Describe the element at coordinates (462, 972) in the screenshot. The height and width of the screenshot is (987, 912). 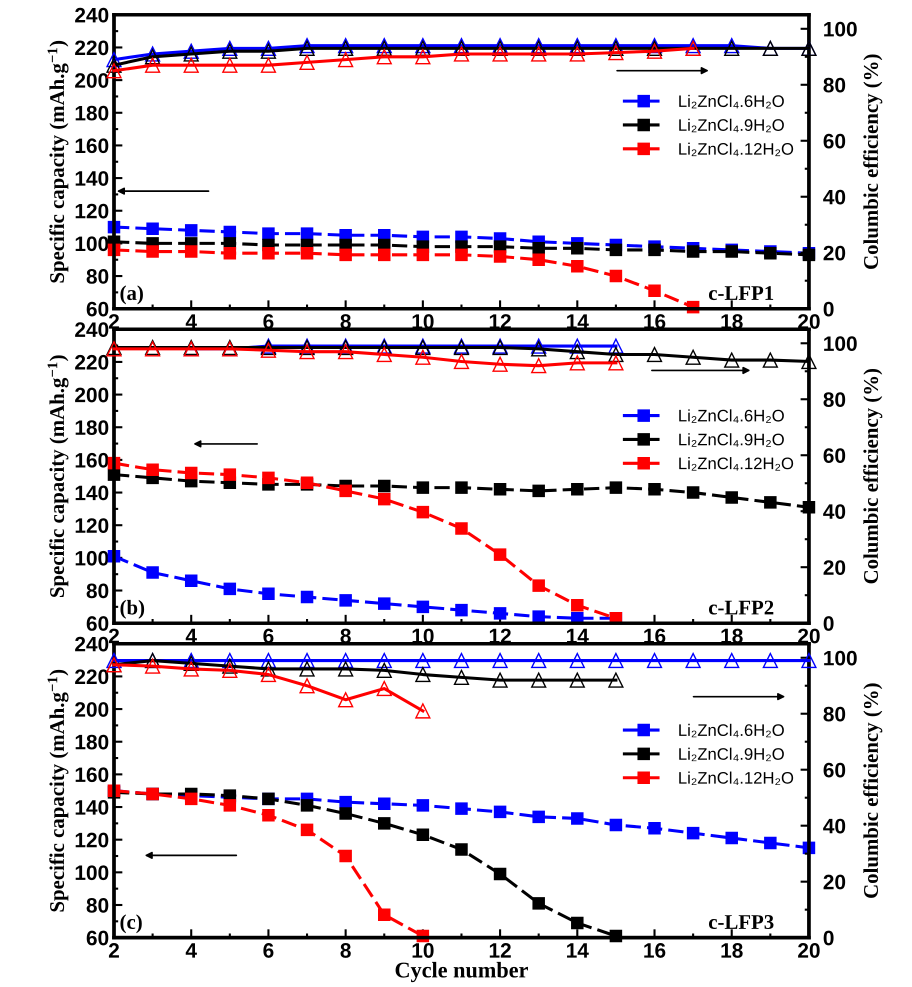
I see `x-axis-title: Cycle number` at that location.